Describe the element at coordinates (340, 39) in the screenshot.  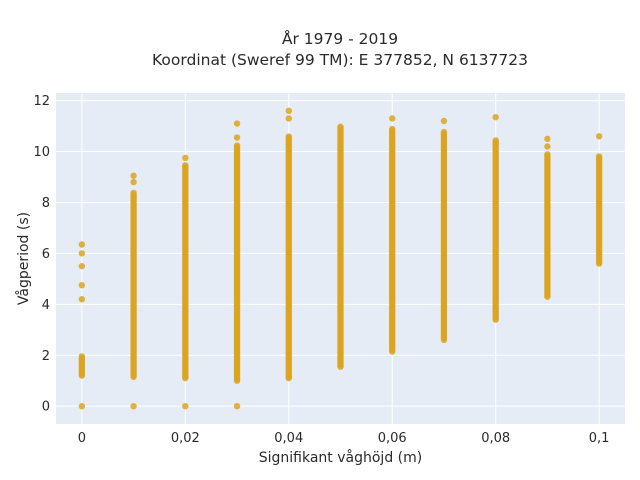
I see `chart-title: År 1979 - 2019` at that location.